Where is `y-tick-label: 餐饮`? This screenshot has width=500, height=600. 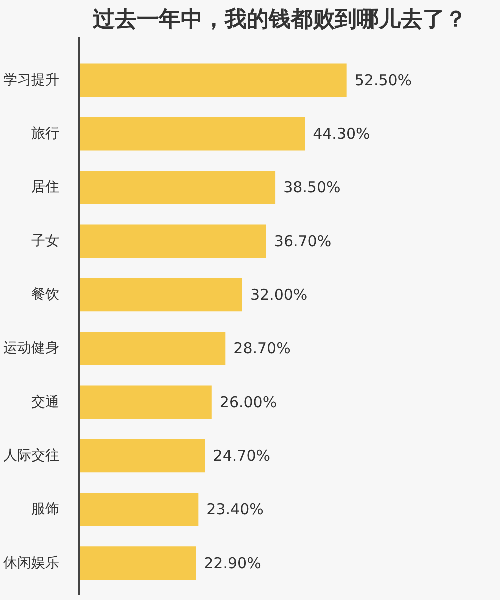
y-tick-label: 餐饮 is located at coordinates (46, 295).